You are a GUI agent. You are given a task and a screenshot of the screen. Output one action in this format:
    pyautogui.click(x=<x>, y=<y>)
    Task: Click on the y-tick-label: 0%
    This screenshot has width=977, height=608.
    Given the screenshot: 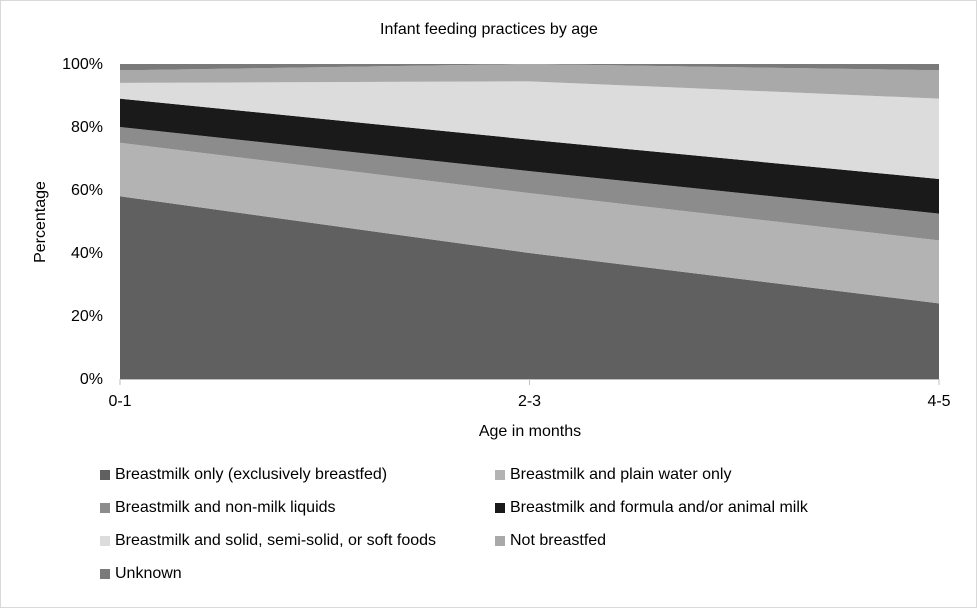 What is the action you would take?
    pyautogui.click(x=91, y=379)
    